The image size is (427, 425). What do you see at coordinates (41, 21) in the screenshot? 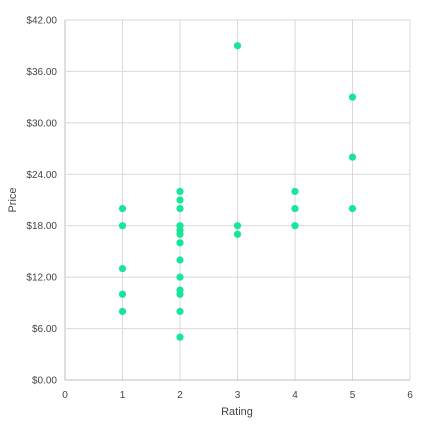
I see `y-tick-label: $42.00` at bounding box center [41, 21].